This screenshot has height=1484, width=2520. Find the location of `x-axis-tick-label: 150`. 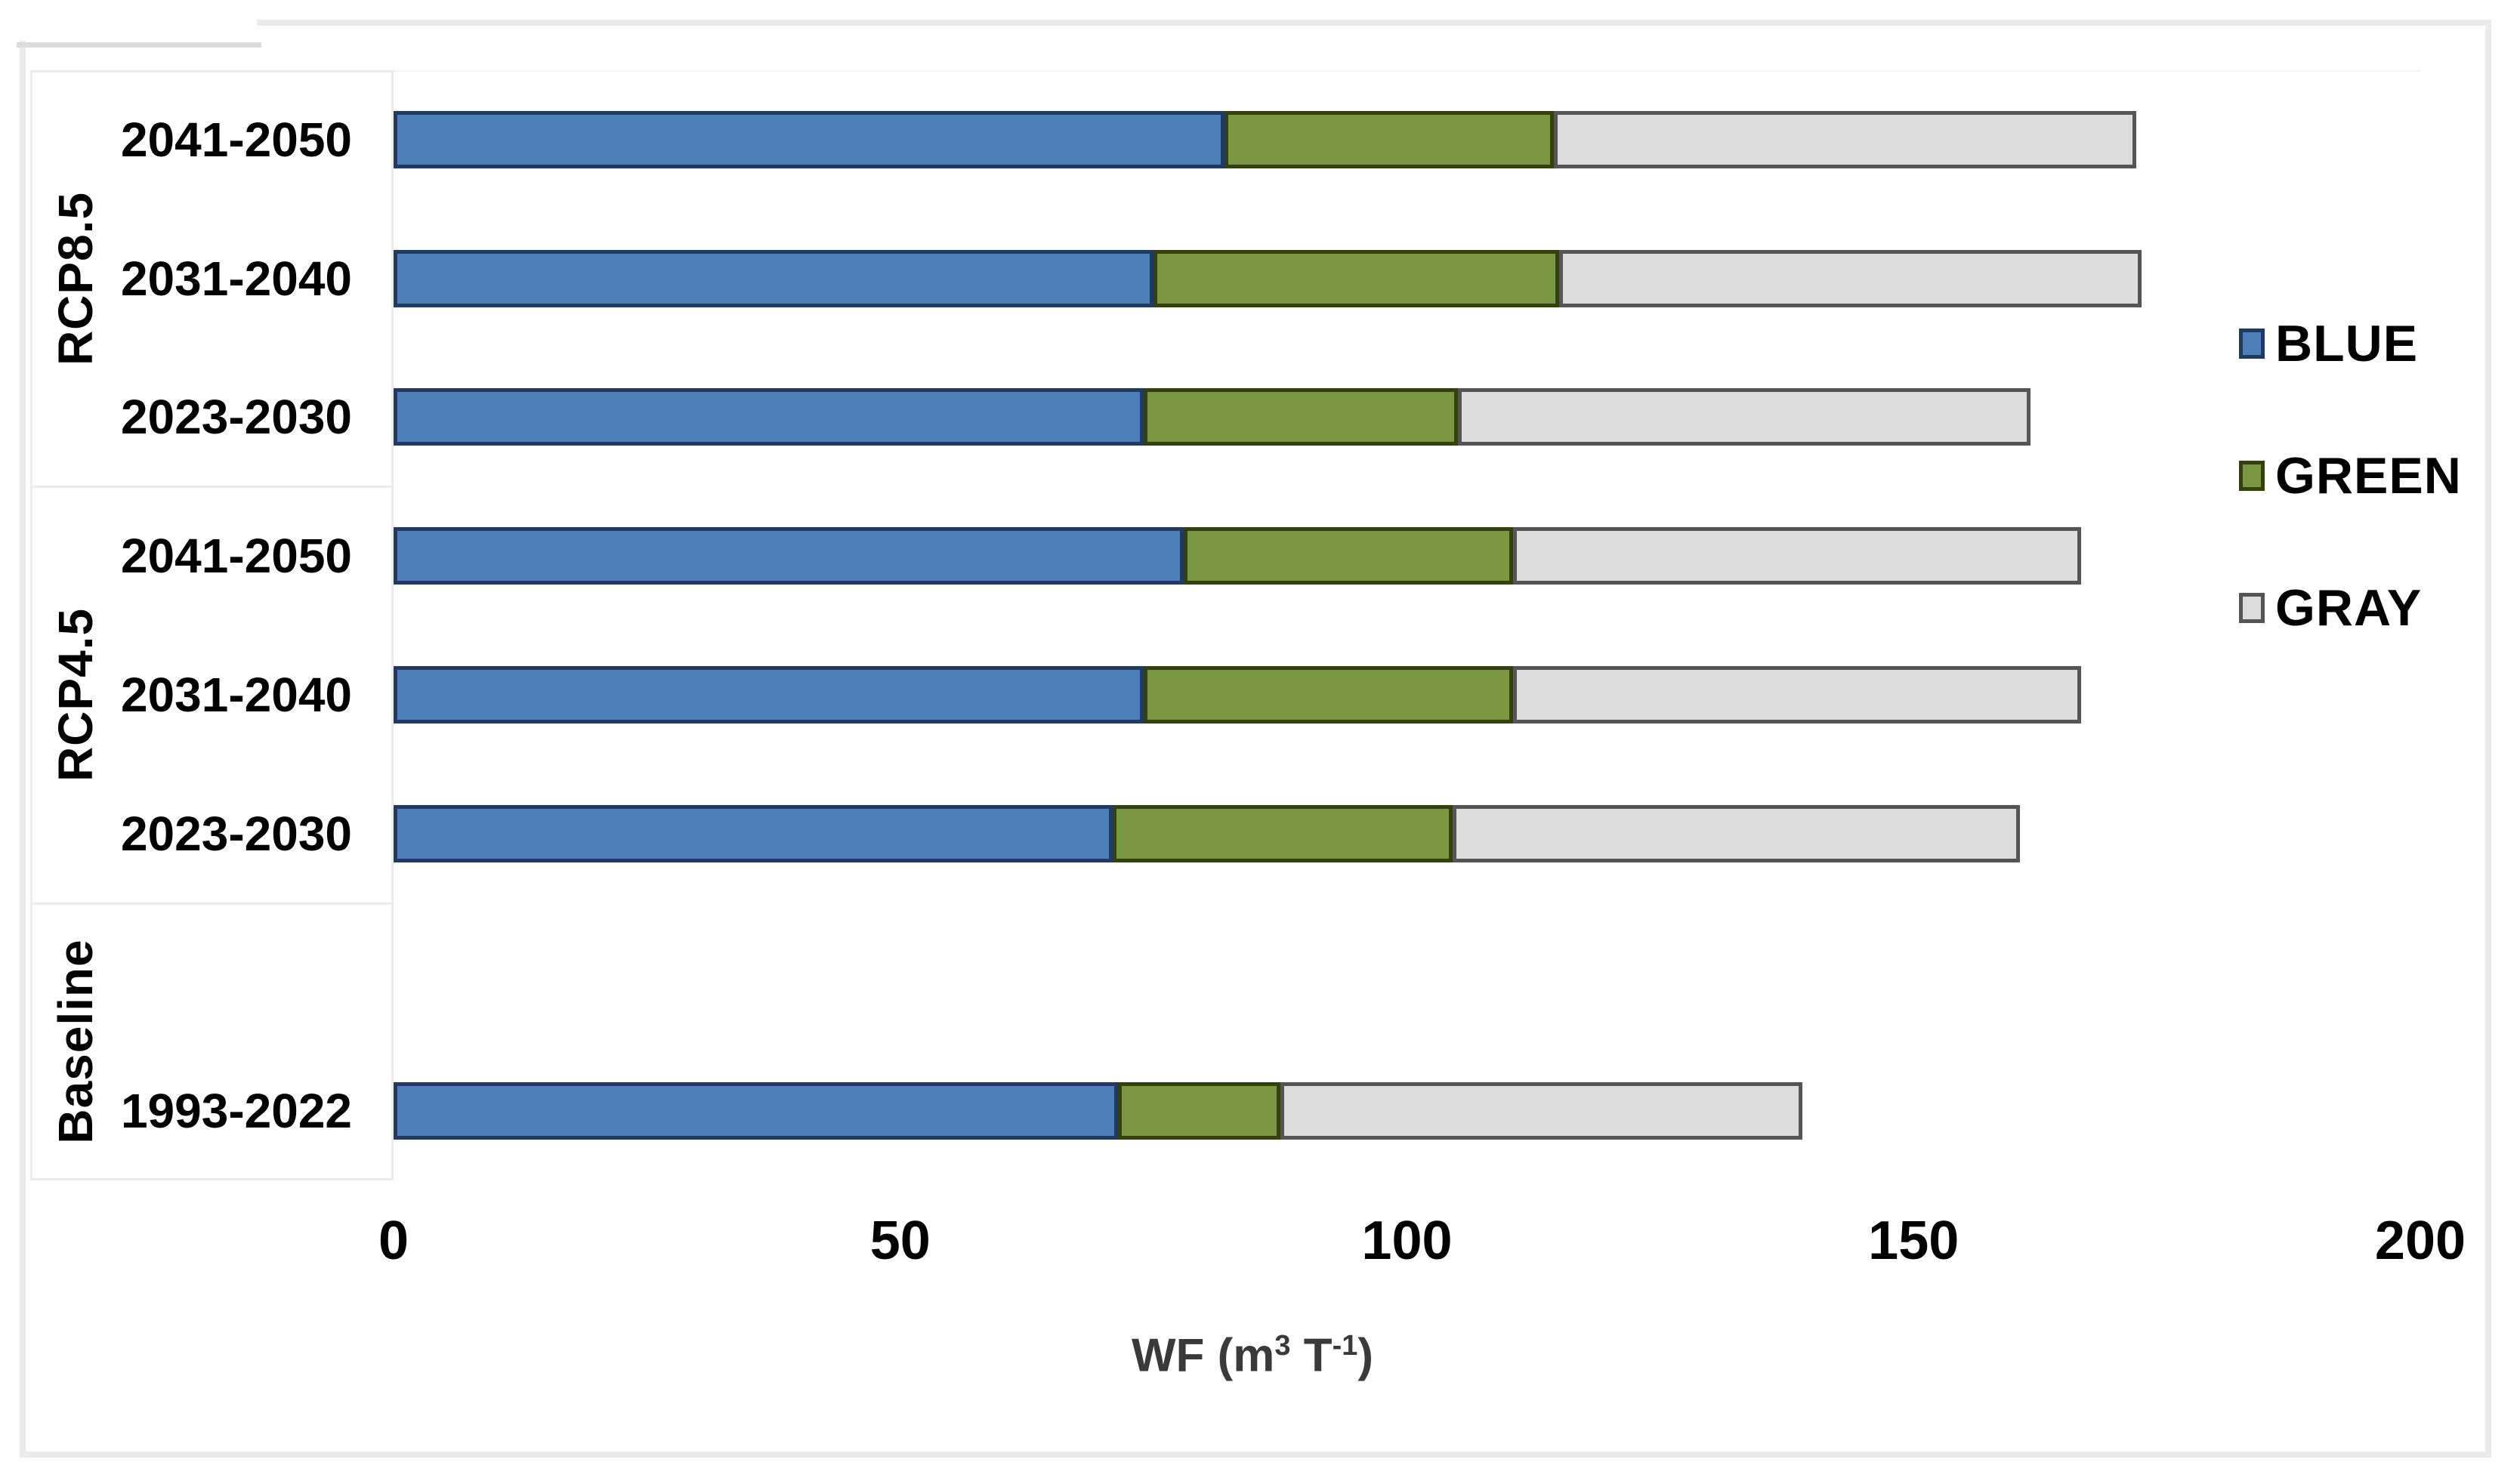

x-axis-tick-label: 150 is located at coordinates (1913, 1241).